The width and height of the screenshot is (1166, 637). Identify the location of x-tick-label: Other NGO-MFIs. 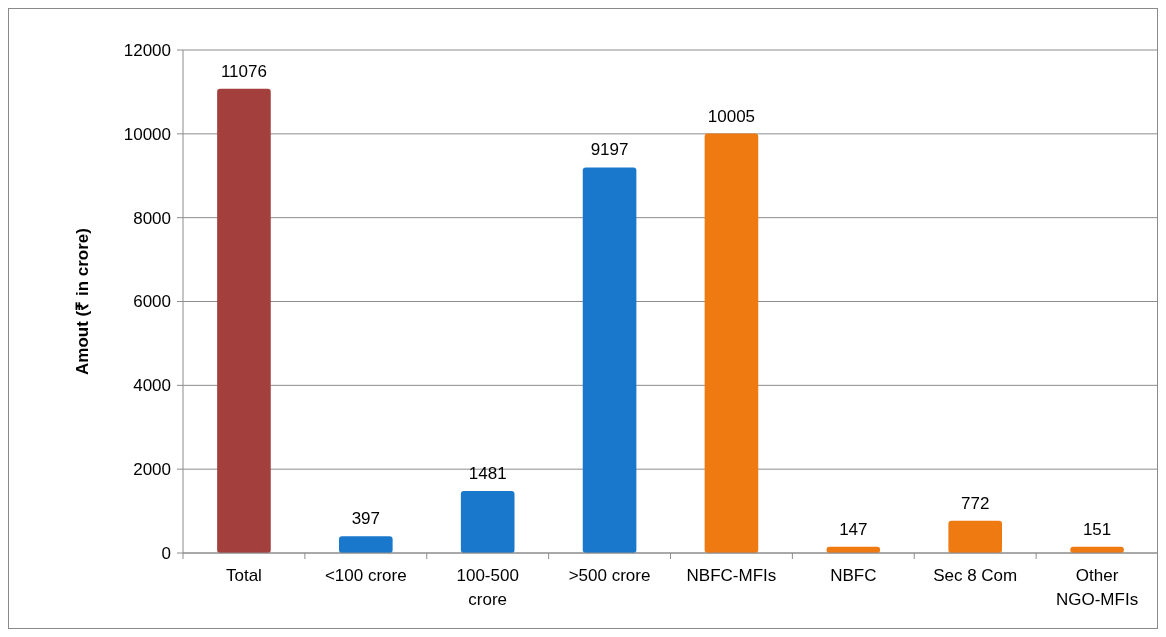
(1097, 587).